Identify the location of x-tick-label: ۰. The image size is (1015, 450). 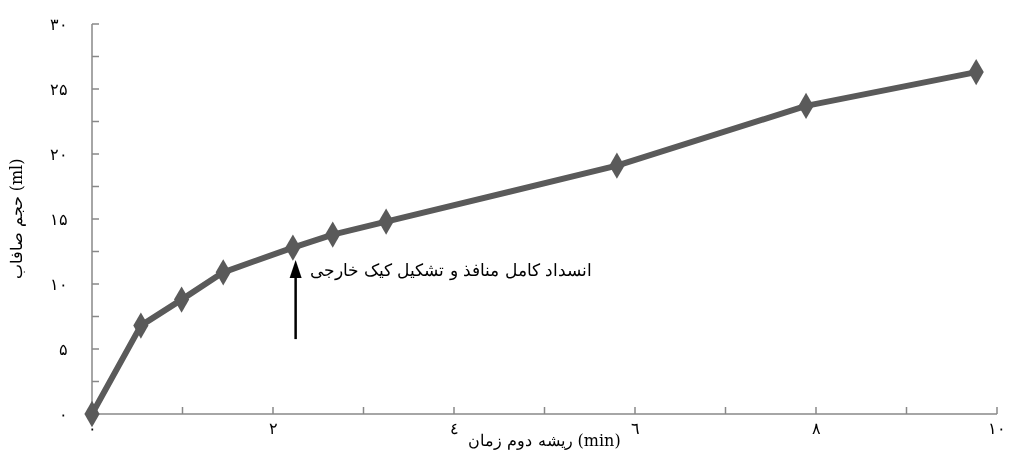
(92, 428).